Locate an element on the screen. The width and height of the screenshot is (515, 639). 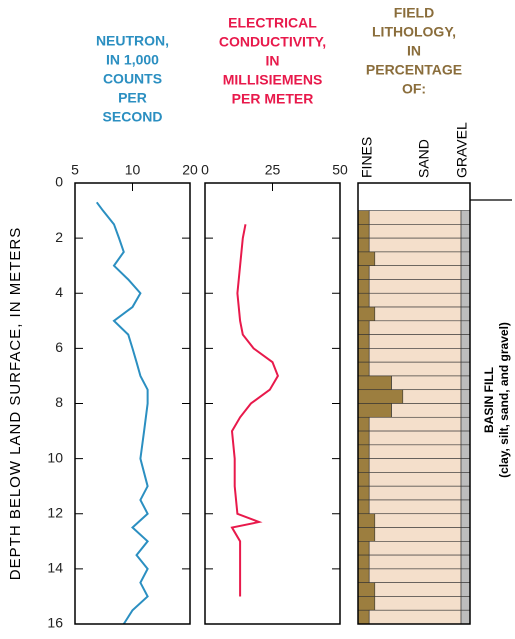
unit-label: (clay, silt, sand, and gravel) is located at coordinates (504, 400).